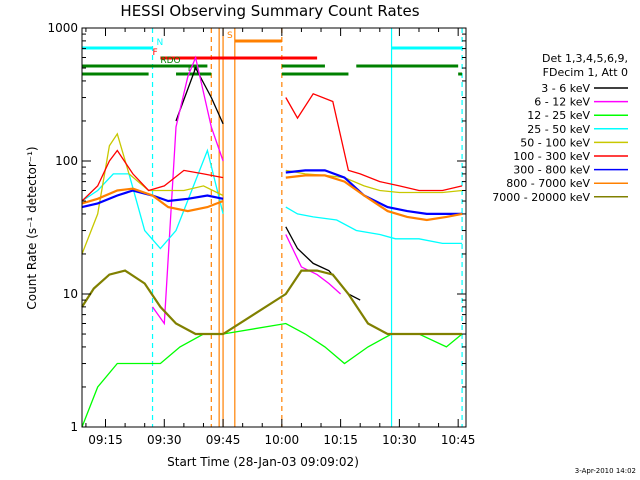  I want to click on legend-label: 25 - 50 keV, so click(558, 129).